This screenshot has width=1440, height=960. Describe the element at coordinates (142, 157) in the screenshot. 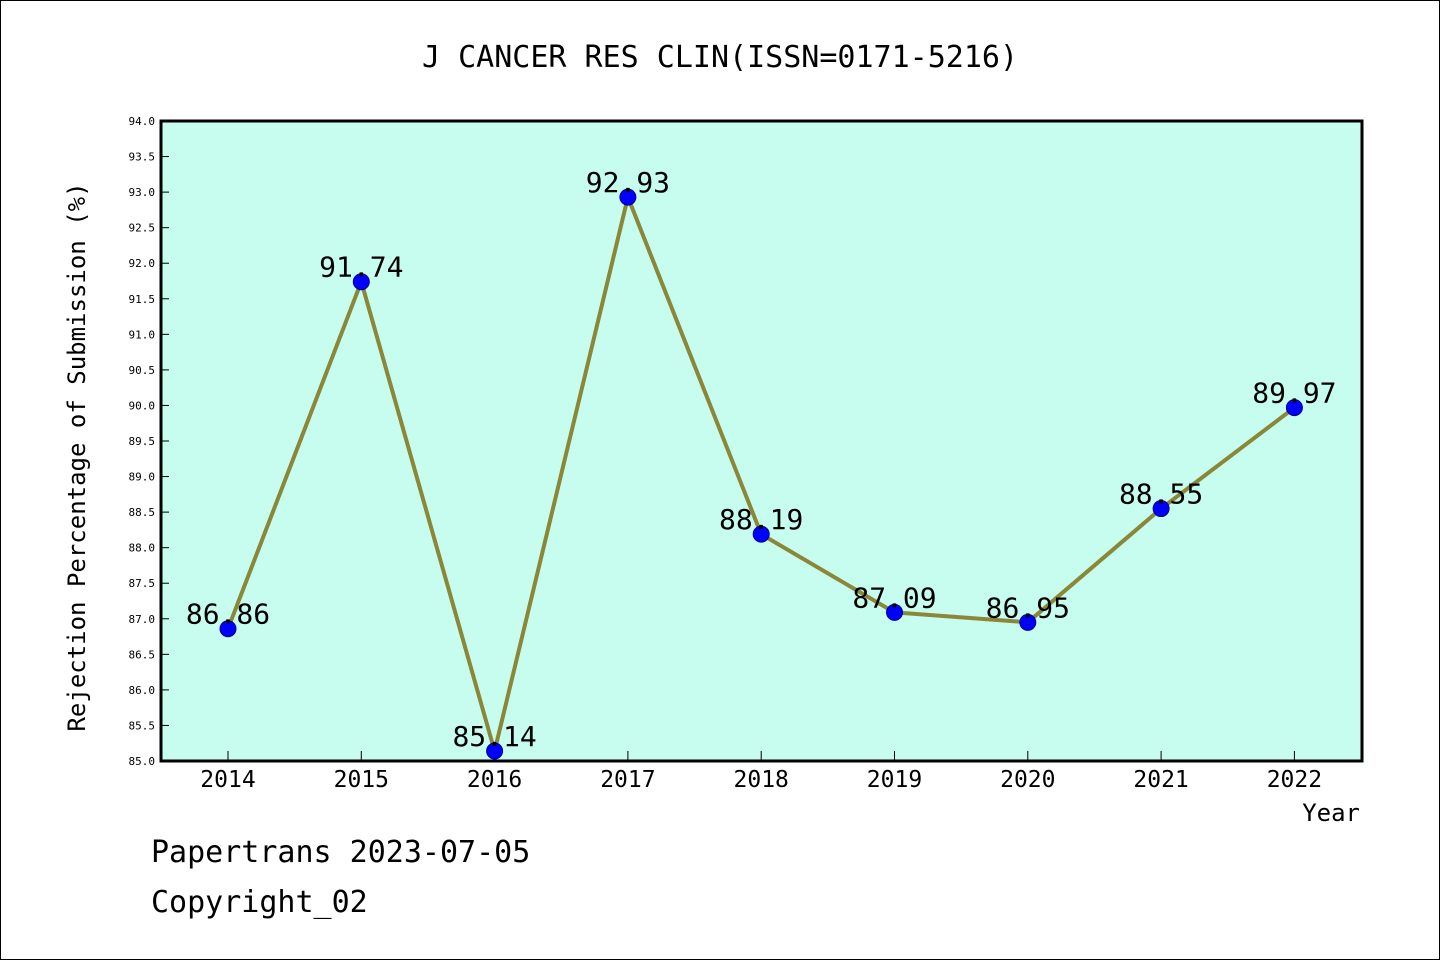

I see `y-tick-label: 93.5` at that location.